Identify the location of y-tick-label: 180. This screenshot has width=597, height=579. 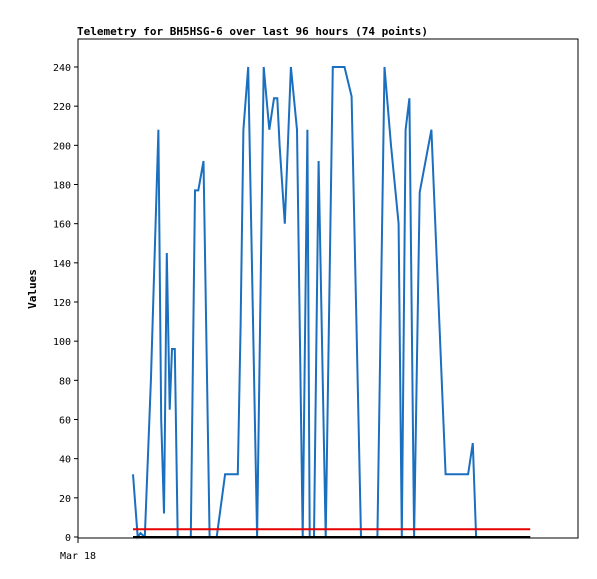
(62, 186).